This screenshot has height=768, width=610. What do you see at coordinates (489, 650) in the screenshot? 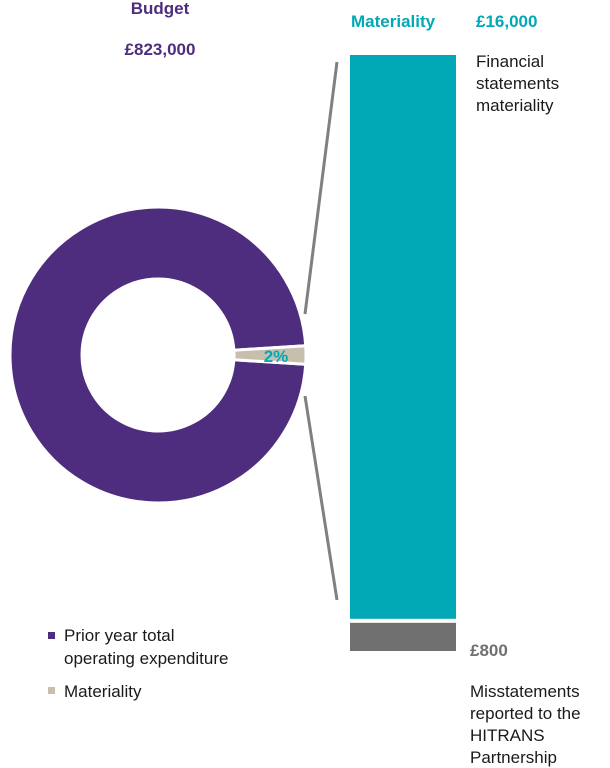
I see `misstatement-amount: £800` at bounding box center [489, 650].